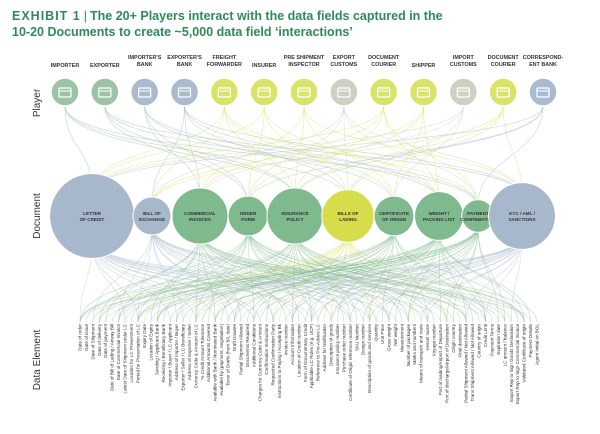  I want to click on player-node: EXPORT CUSTOMS, so click(344, 81).